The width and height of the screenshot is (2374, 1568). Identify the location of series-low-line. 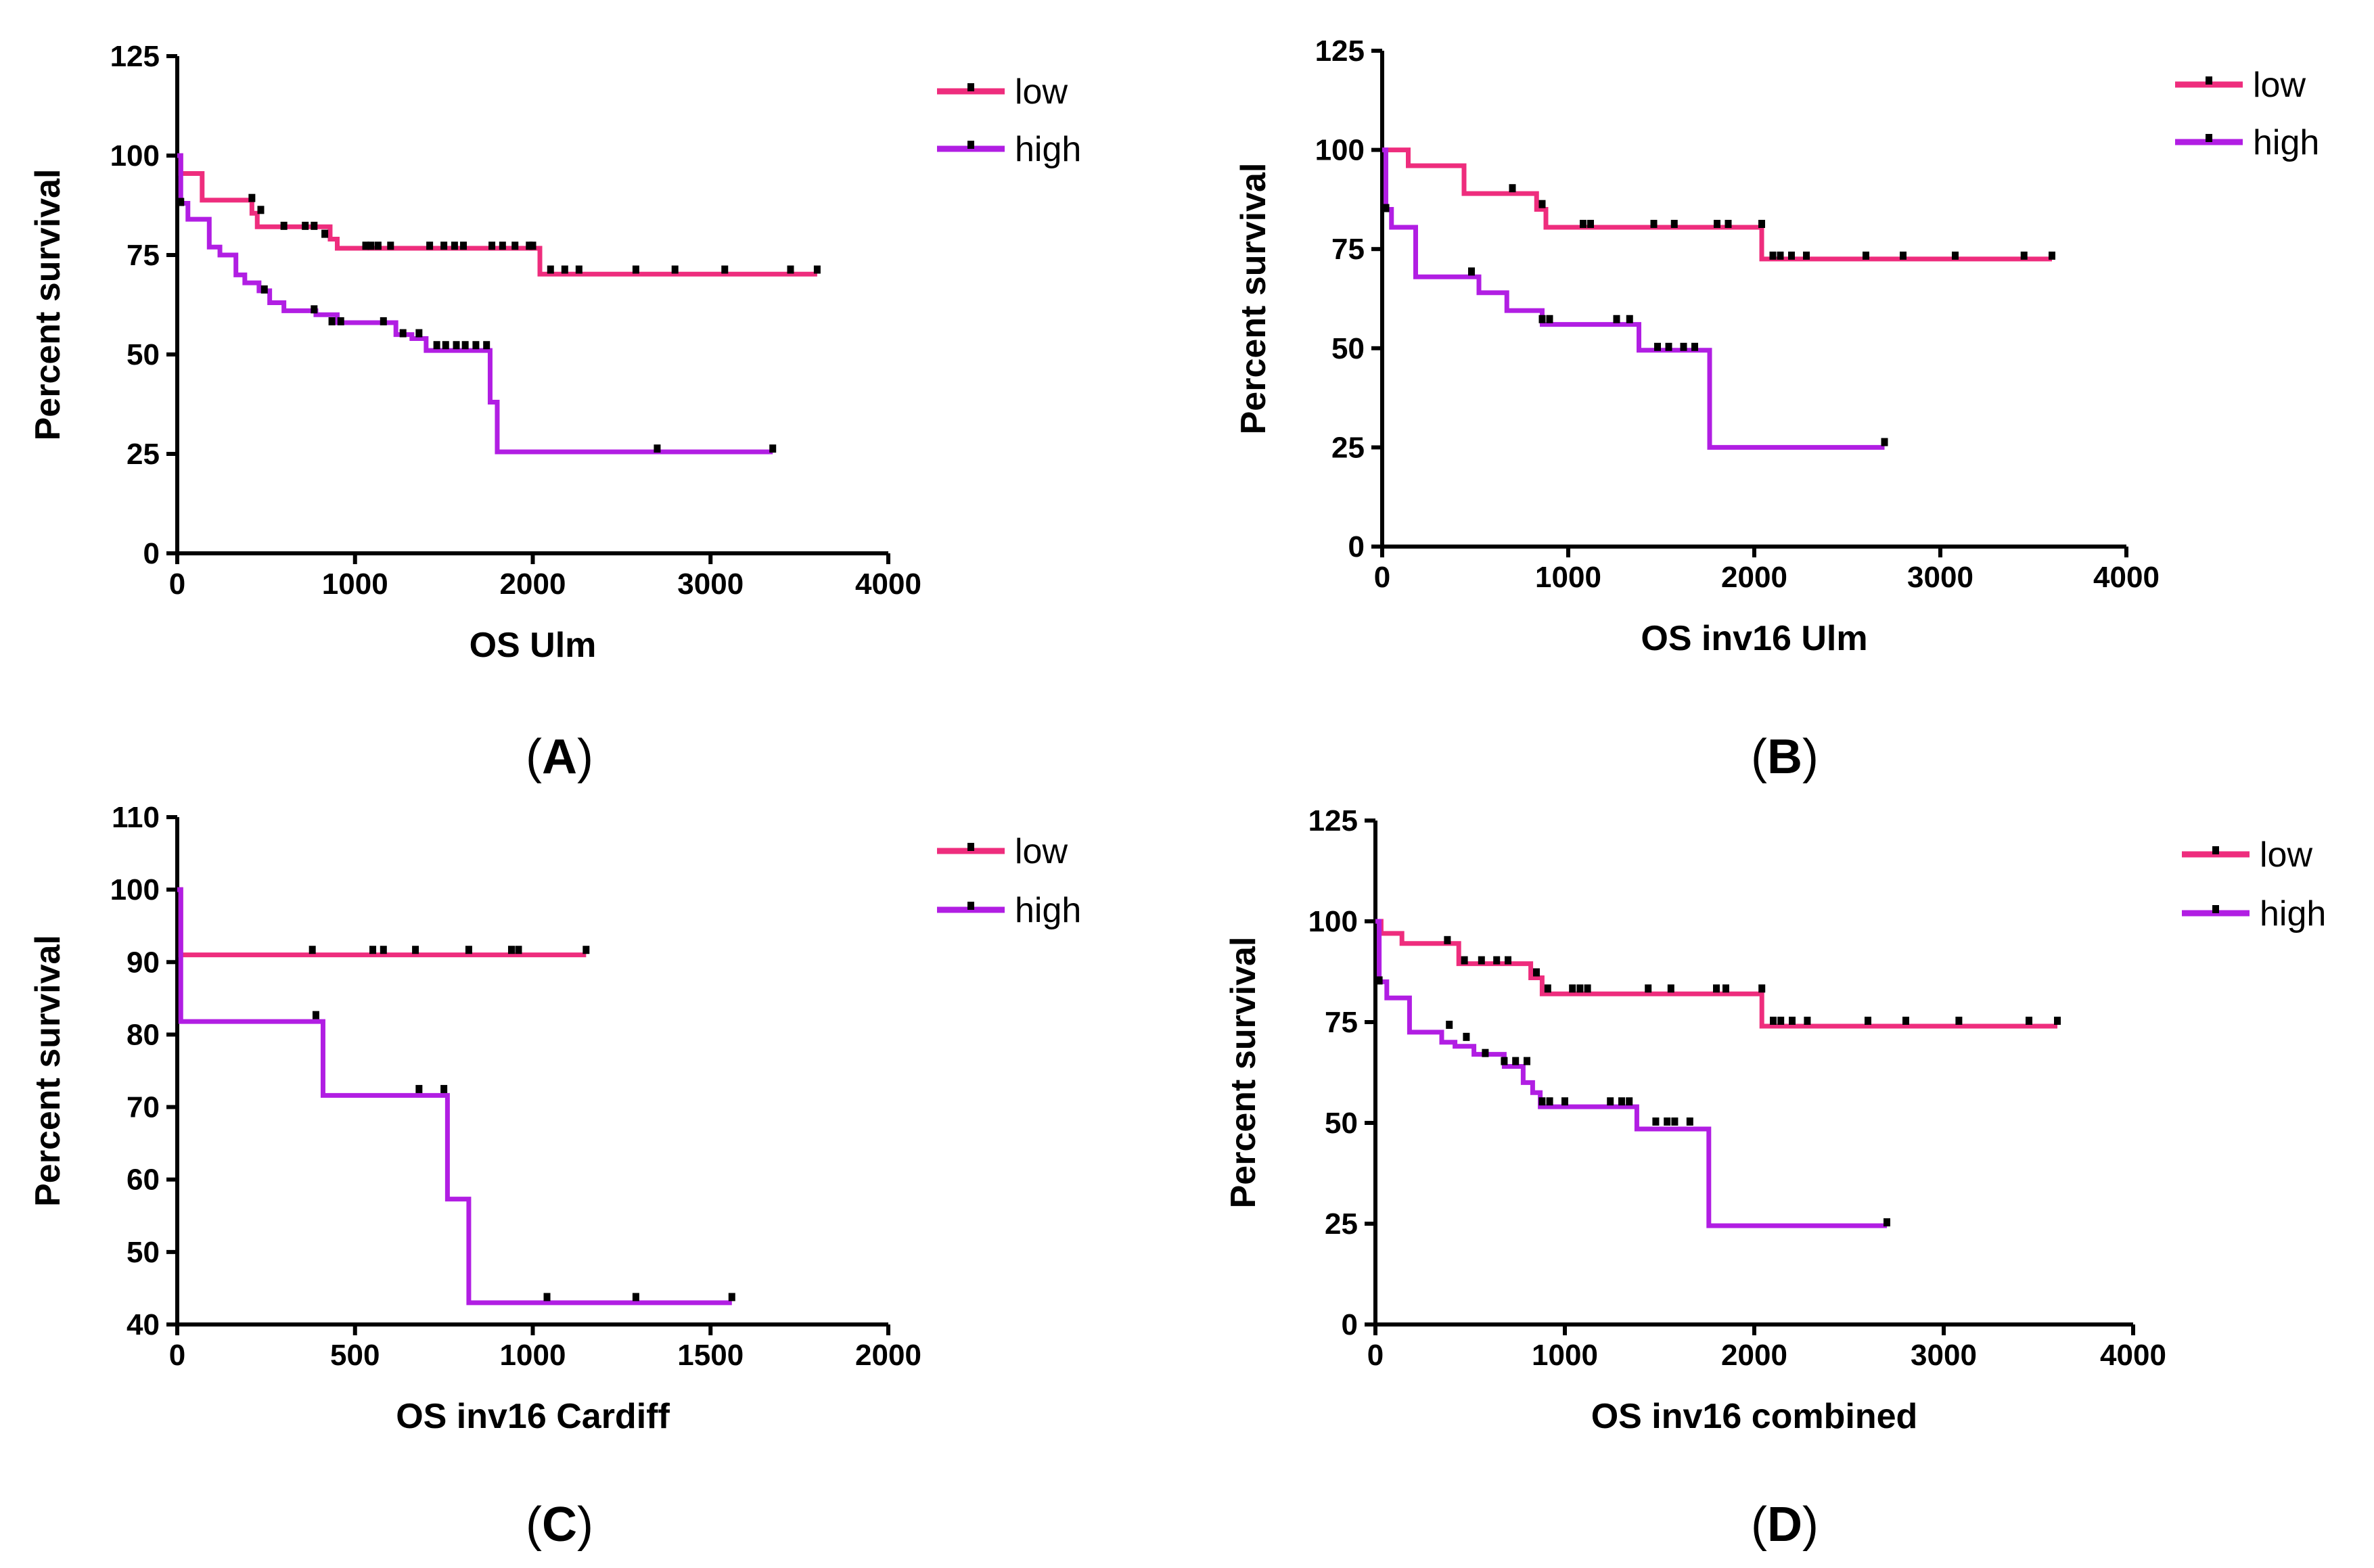
(1717, 205).